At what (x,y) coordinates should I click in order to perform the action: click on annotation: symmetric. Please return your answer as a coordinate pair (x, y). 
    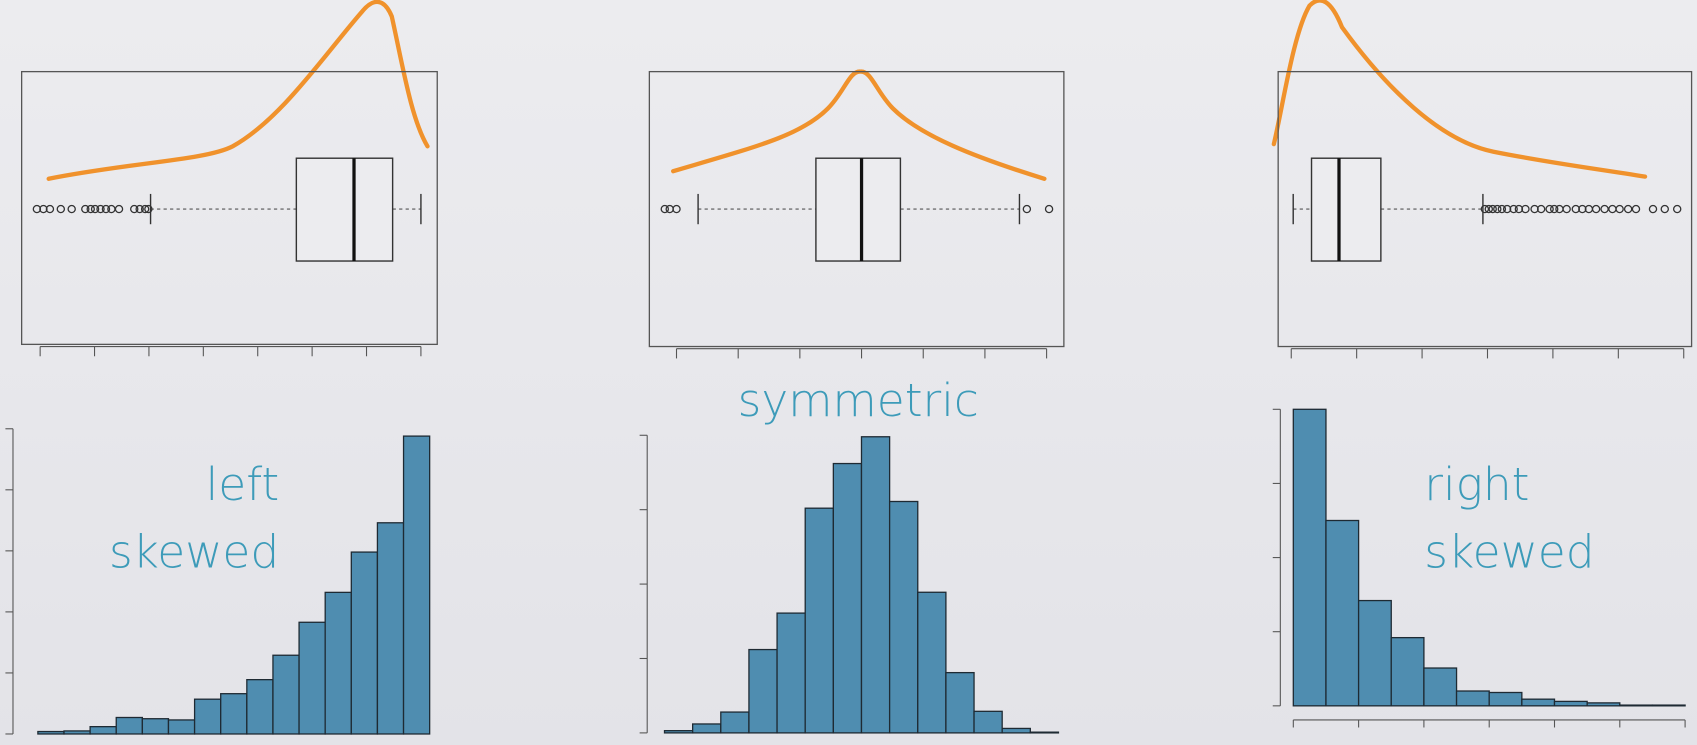
    Looking at the image, I should click on (858, 400).